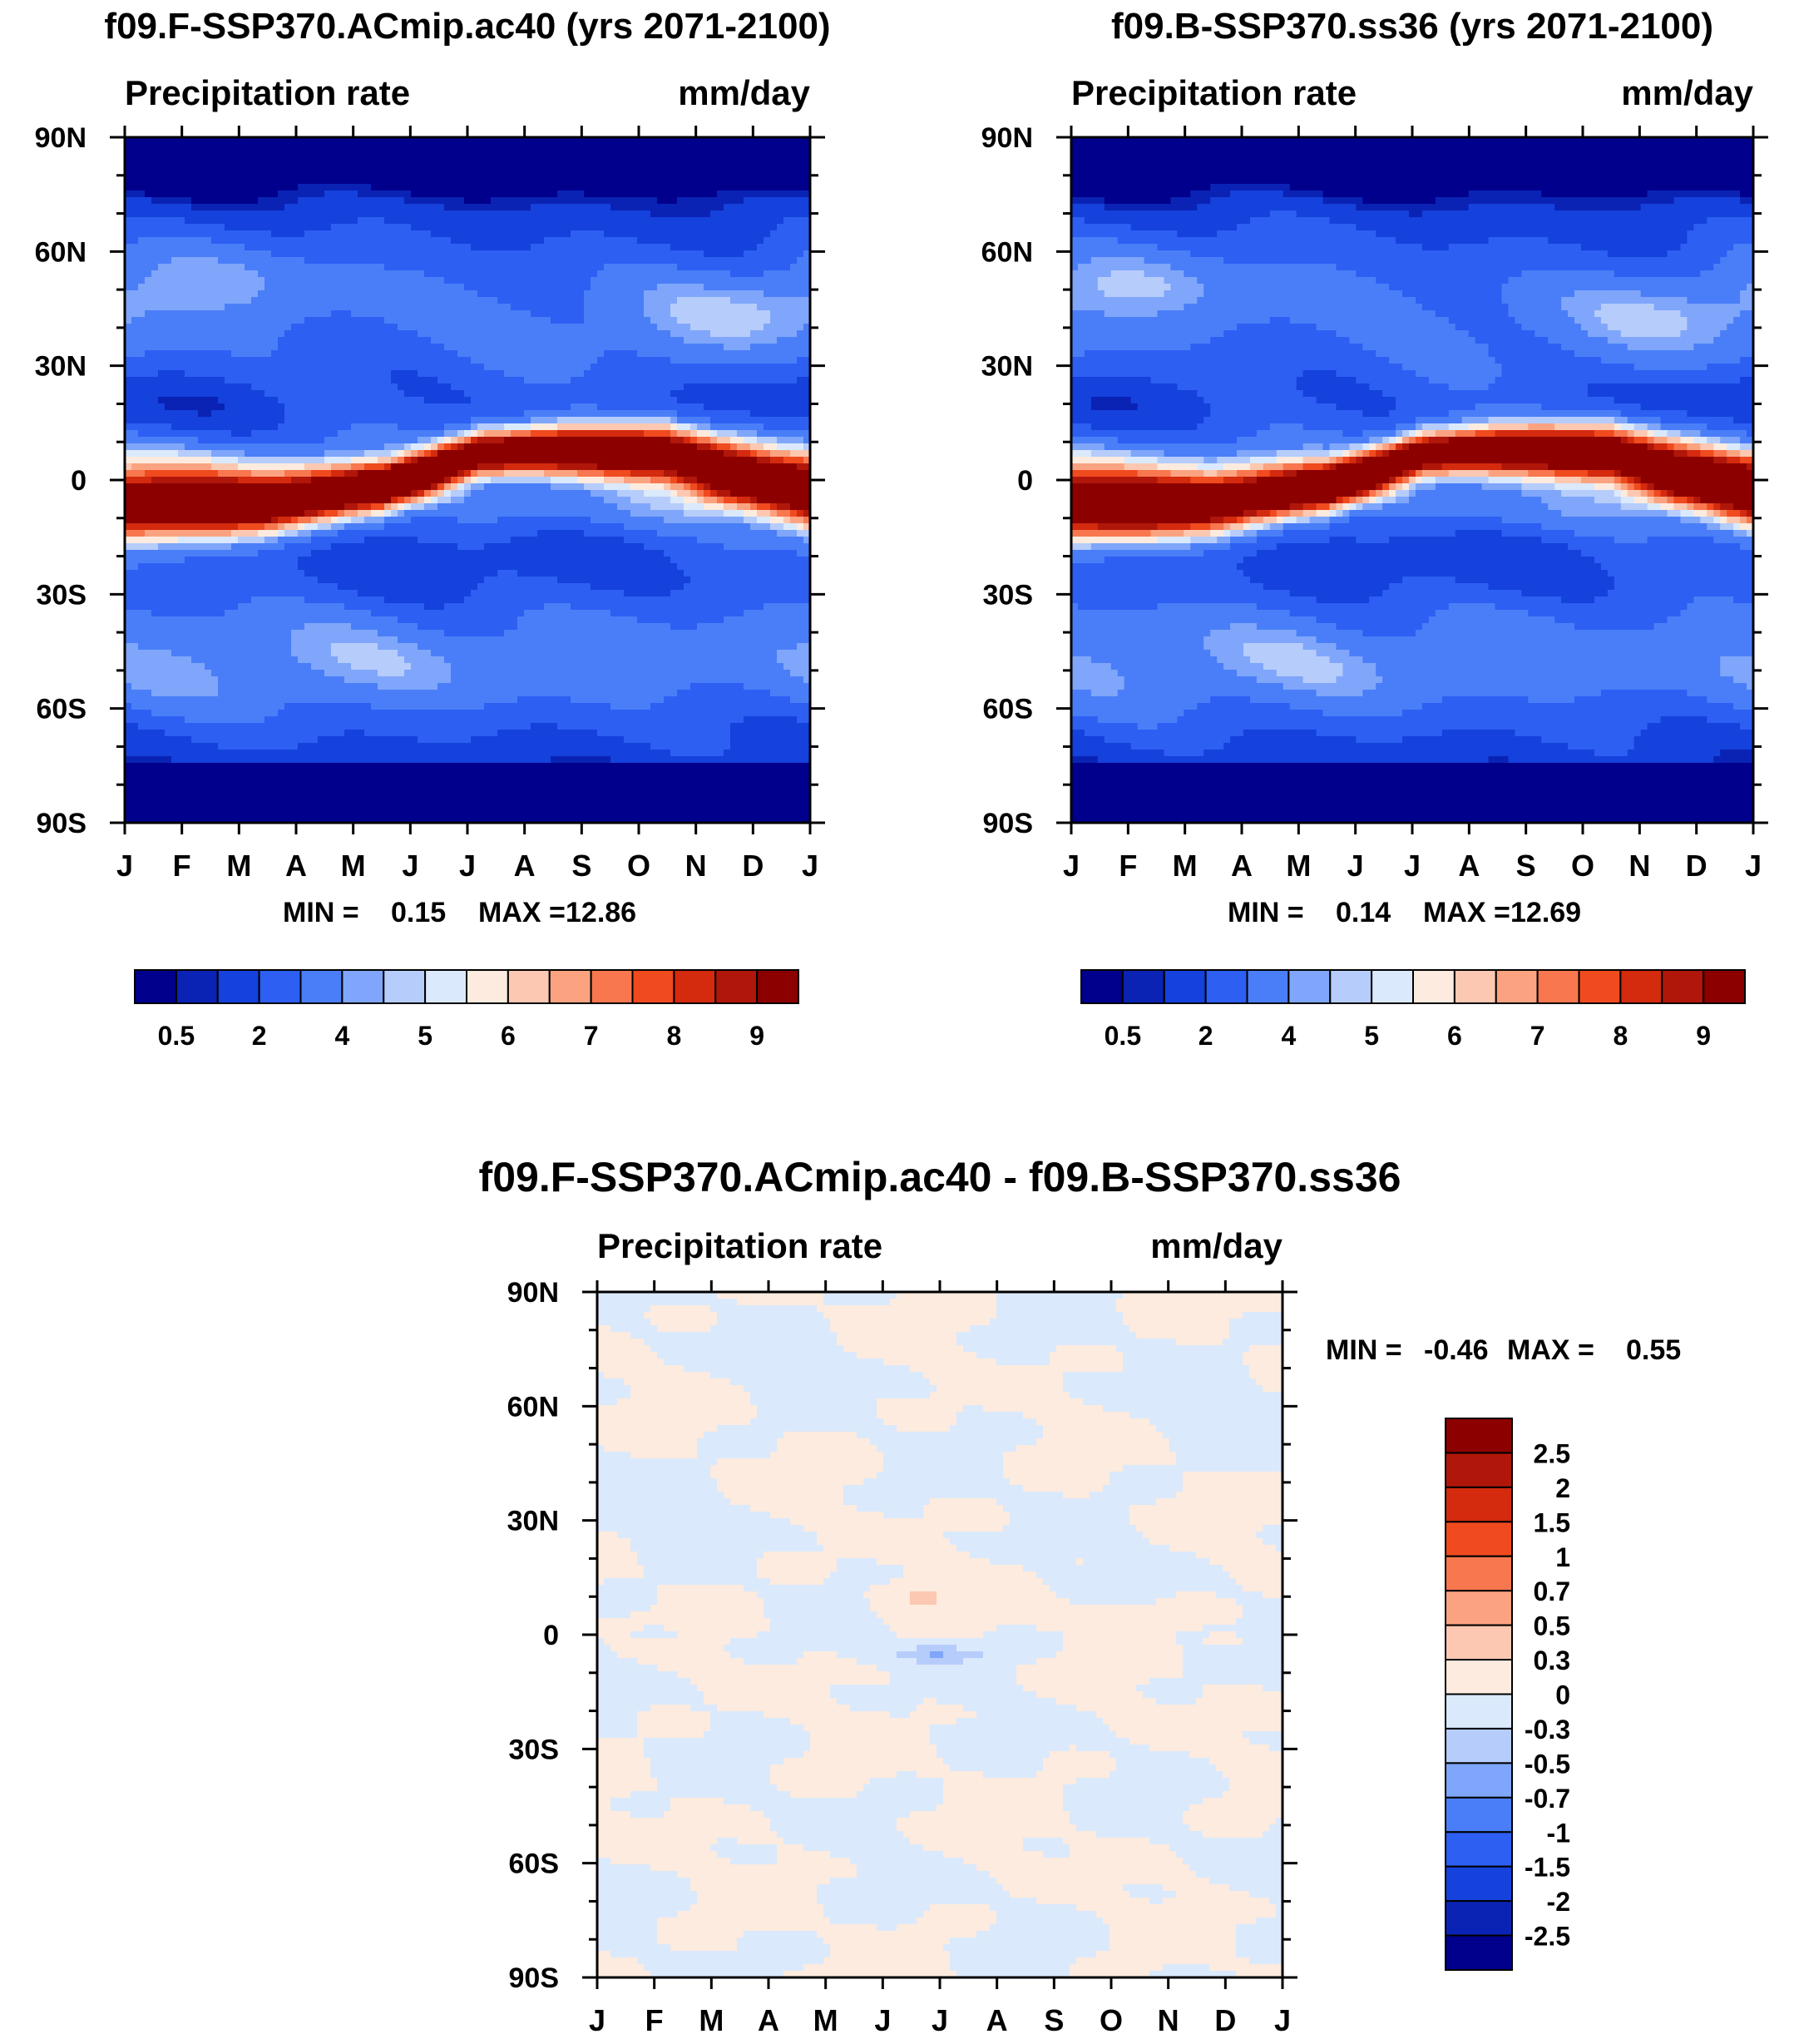 The width and height of the screenshot is (1799, 2044). Describe the element at coordinates (1364, 1350) in the screenshot. I see `panel-c-min-label: MIN =` at that location.